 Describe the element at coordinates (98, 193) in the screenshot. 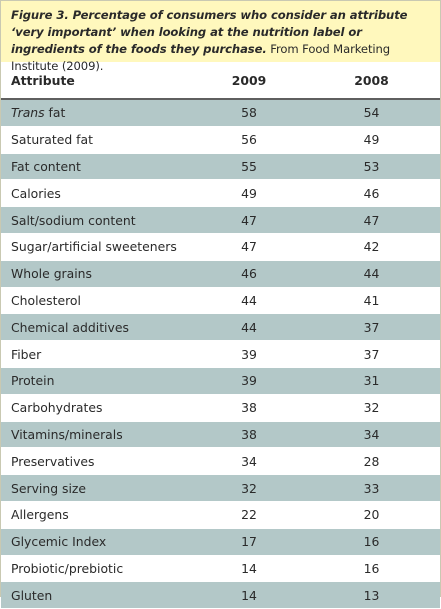

I see `attribute-cell: Calories` at that location.